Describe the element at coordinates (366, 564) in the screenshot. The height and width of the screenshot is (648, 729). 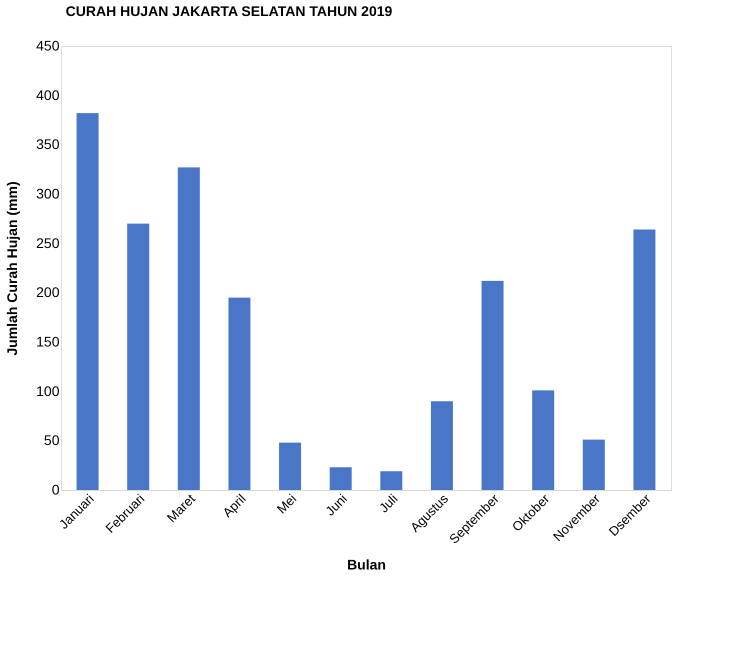
I see `x-axis-title: Bulan` at that location.